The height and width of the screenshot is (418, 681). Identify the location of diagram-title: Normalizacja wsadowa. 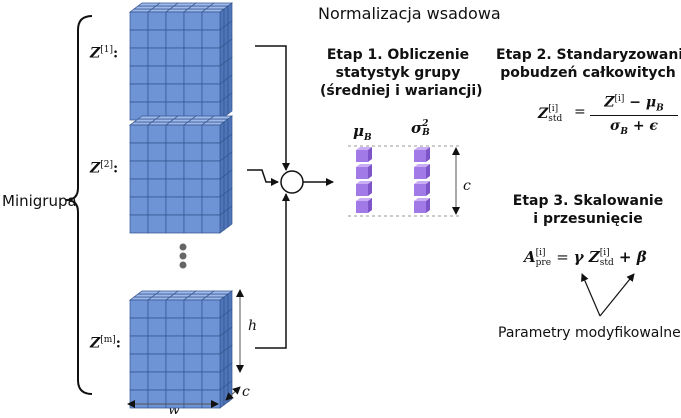
(409, 13).